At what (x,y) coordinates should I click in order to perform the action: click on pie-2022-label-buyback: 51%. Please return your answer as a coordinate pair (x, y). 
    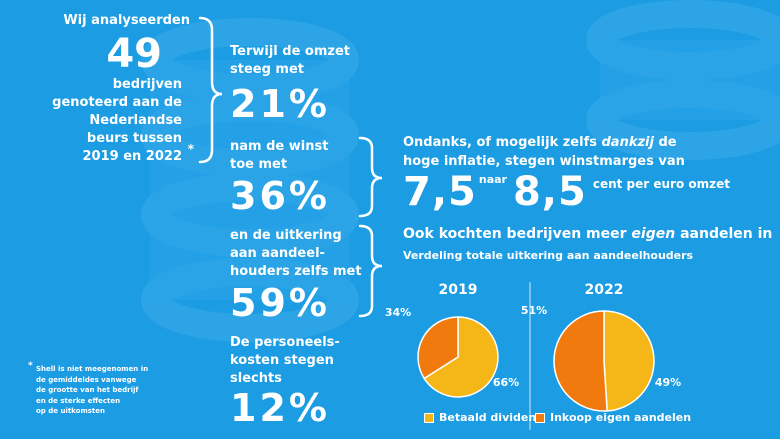
    Looking at the image, I should click on (534, 310).